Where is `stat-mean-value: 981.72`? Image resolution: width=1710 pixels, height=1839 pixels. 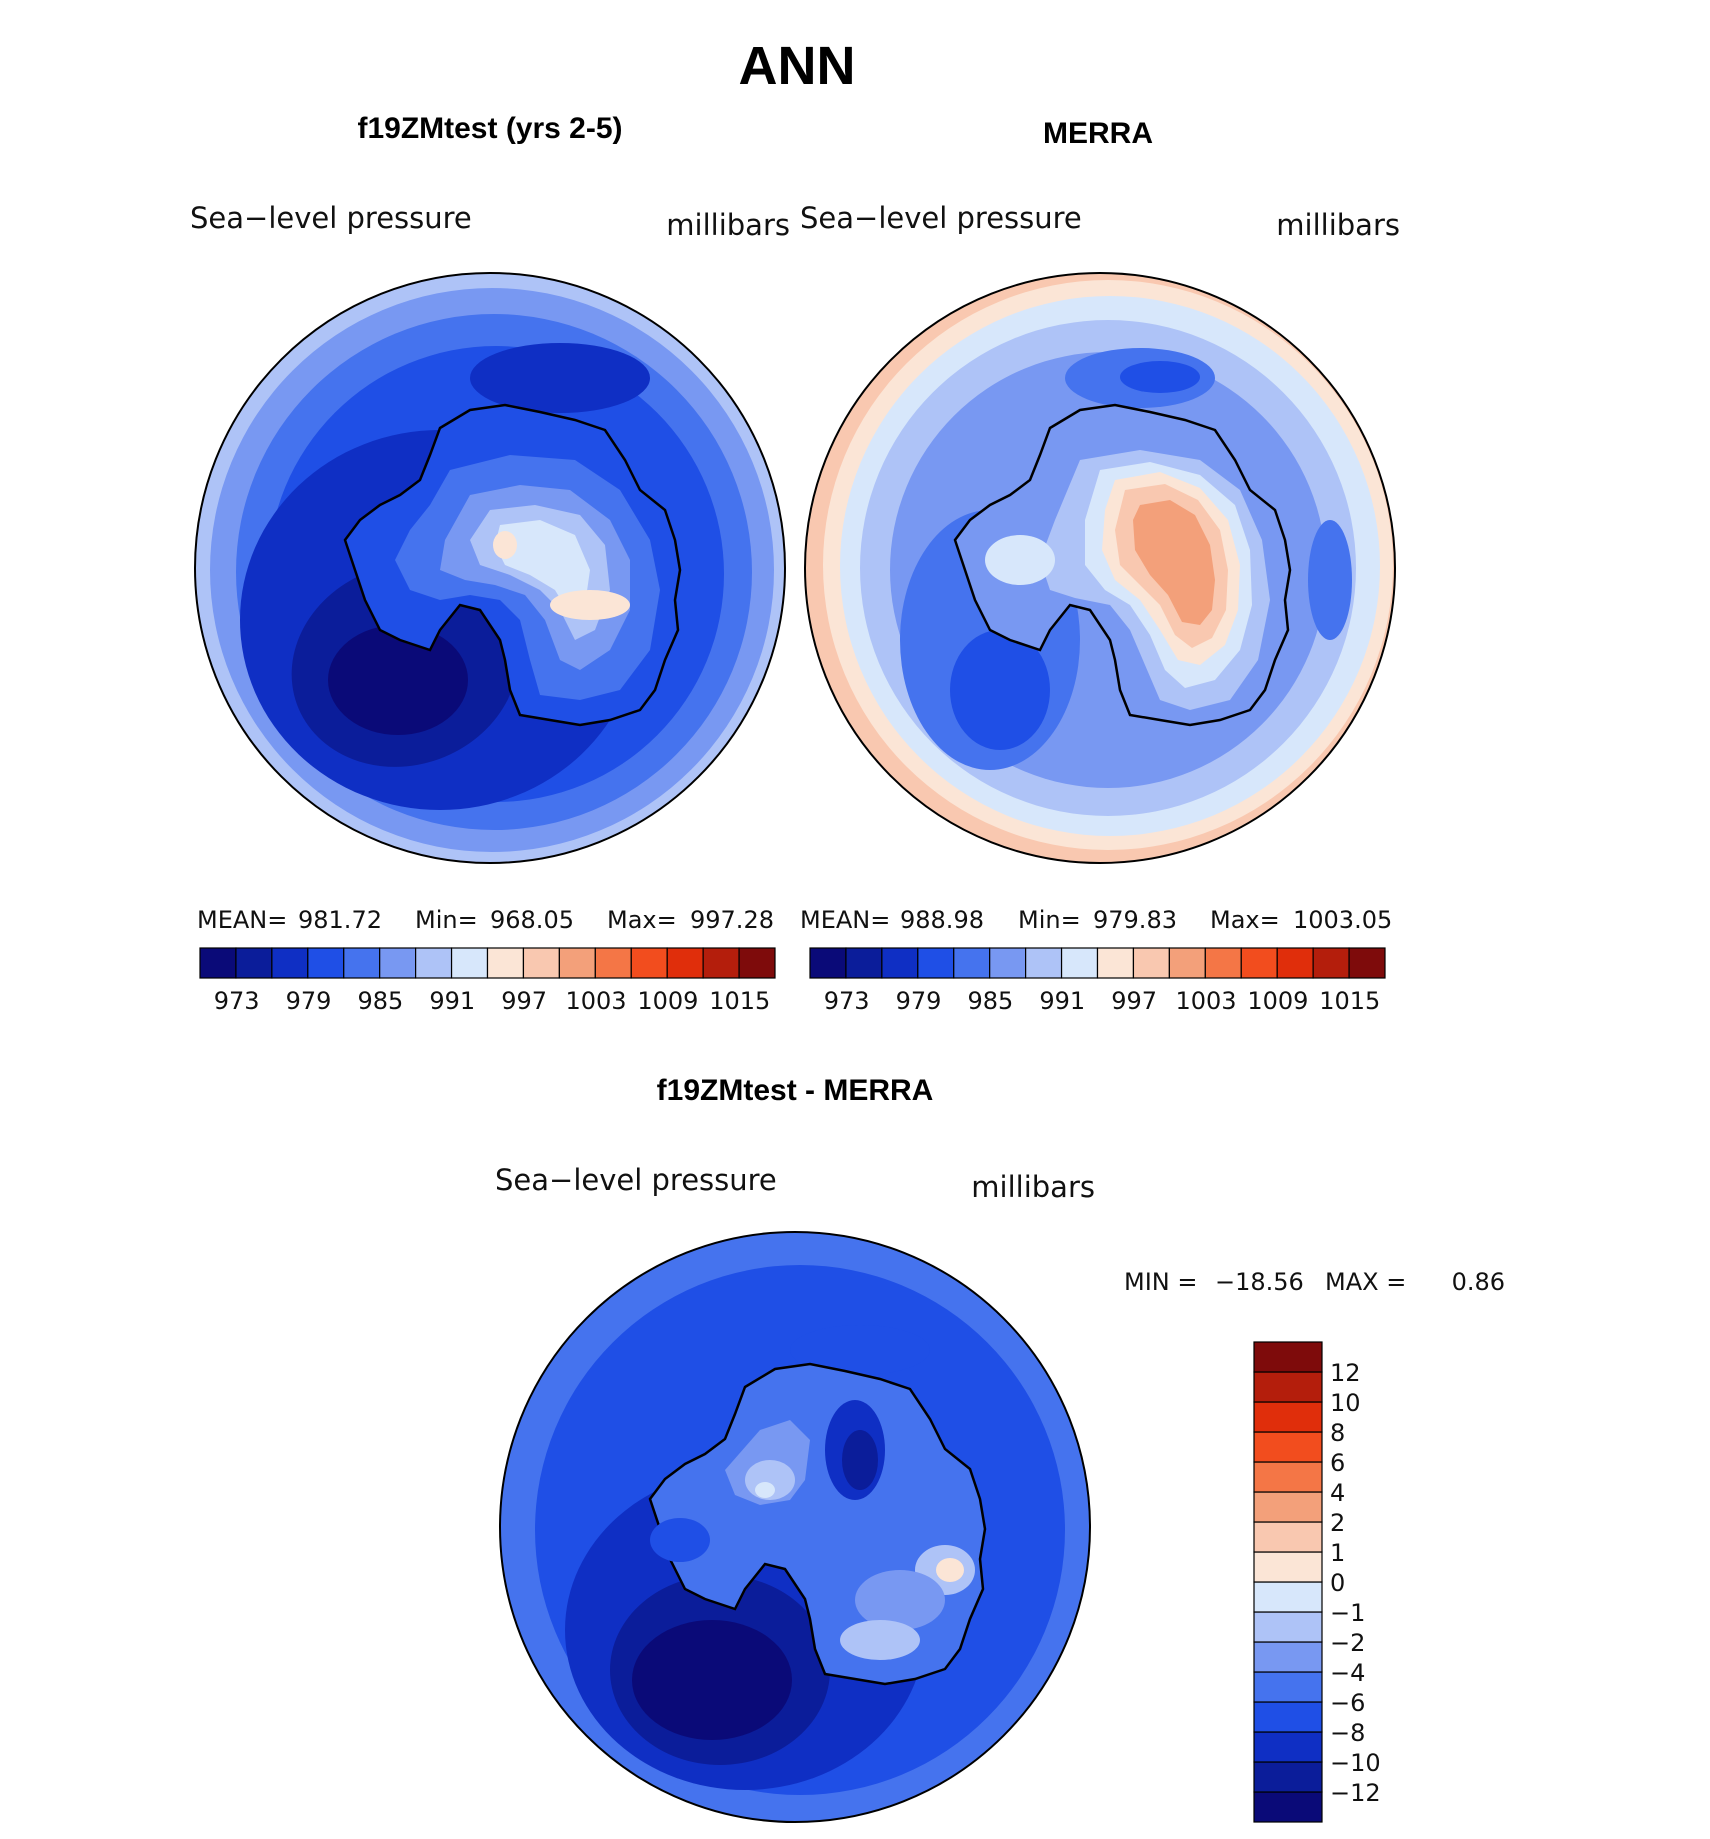
stat-mean-value: 981.72 is located at coordinates (340, 920).